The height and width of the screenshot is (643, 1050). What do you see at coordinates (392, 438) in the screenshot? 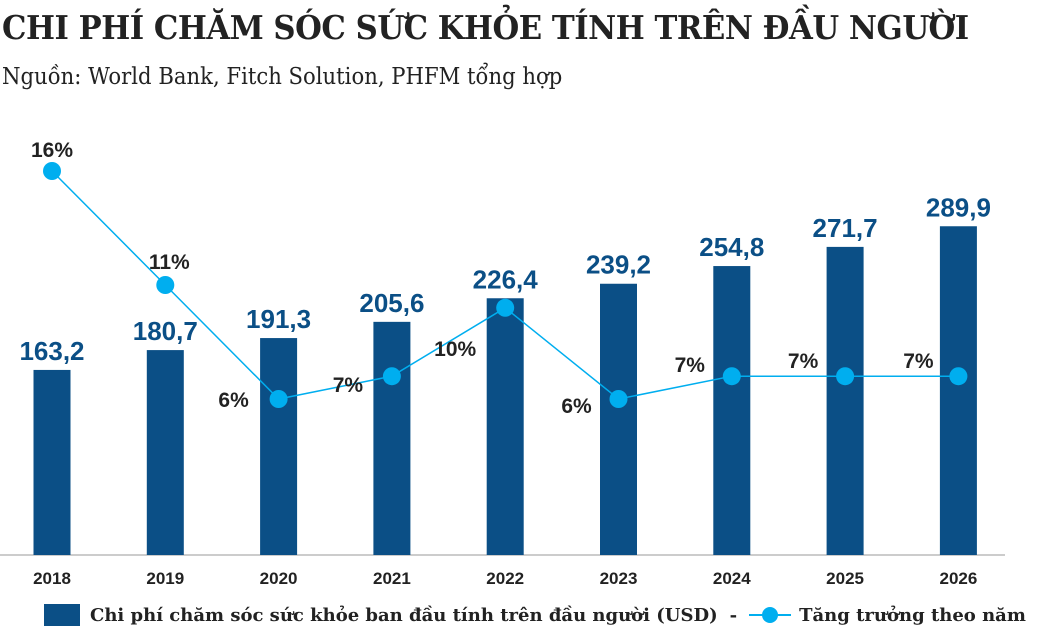
I see `bar-2021` at bounding box center [392, 438].